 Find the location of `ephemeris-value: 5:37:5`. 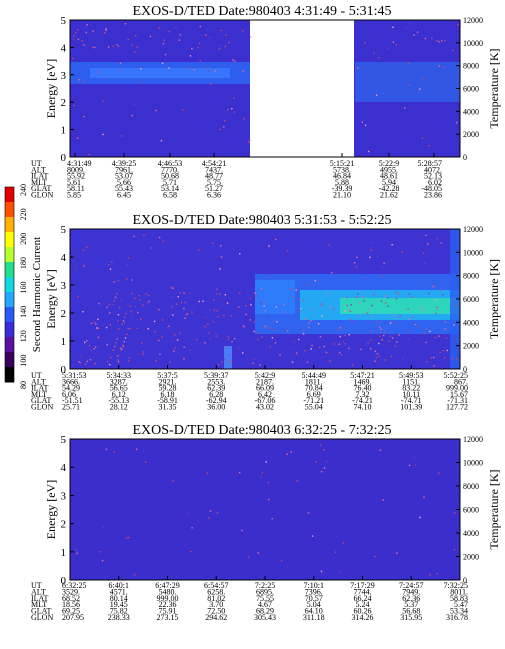

ephemeris-value: 5:37:5 is located at coordinates (167, 375).